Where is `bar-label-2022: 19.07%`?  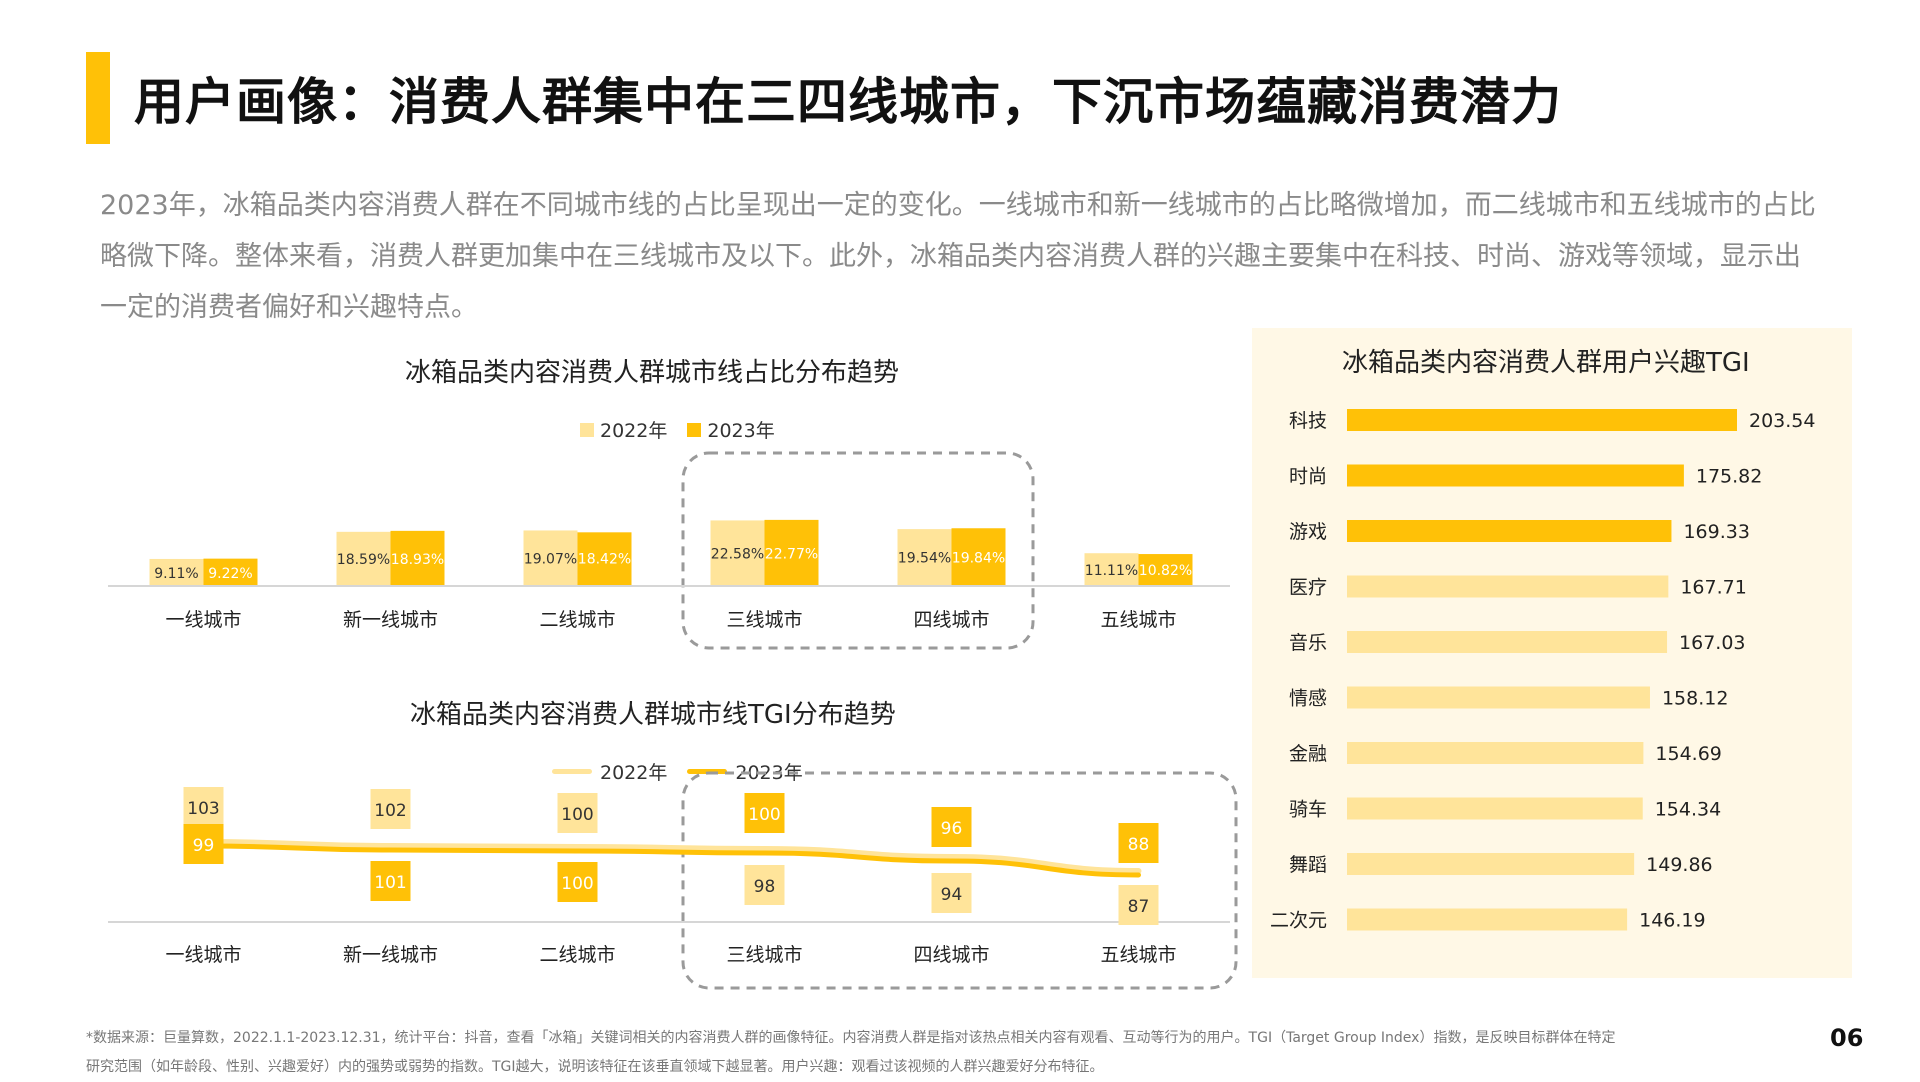 bar-label-2022: 19.07% is located at coordinates (550, 560).